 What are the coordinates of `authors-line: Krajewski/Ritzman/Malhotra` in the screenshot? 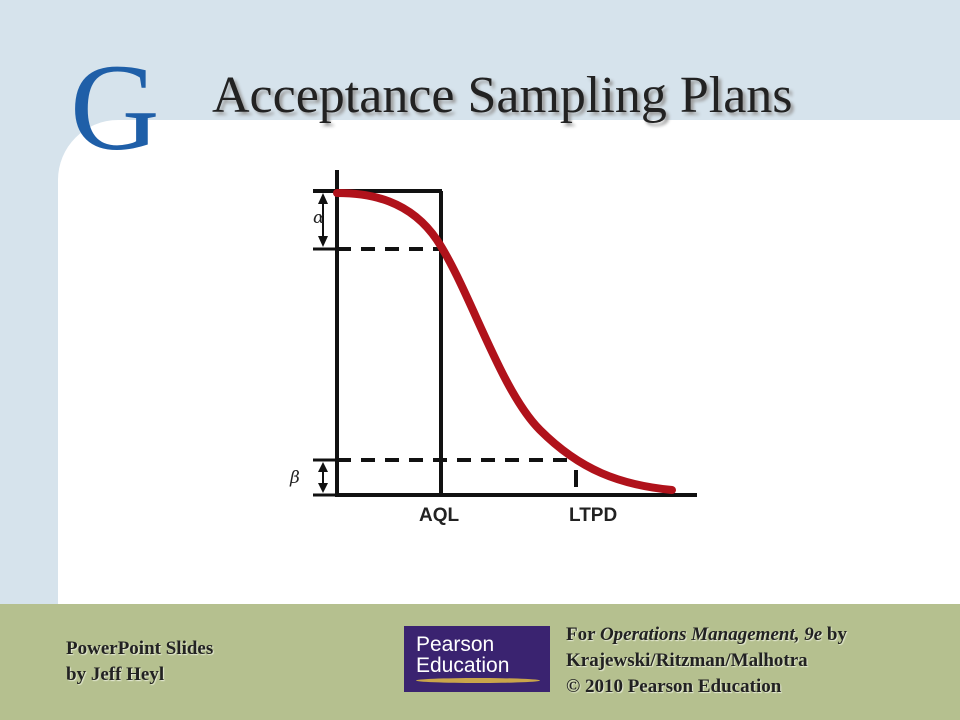 It's located at (687, 660).